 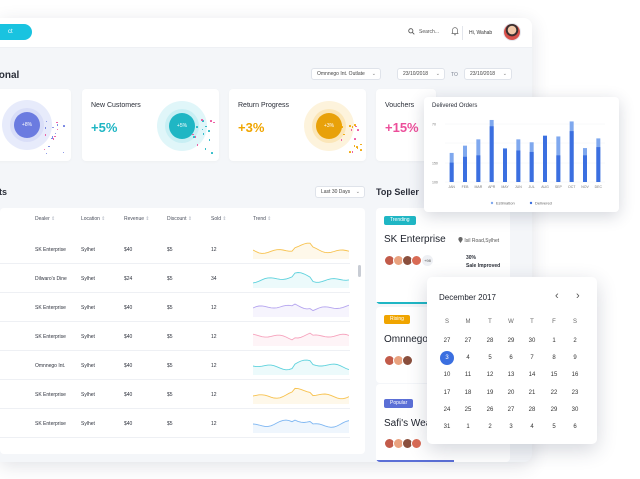 What do you see at coordinates (512, 32) in the screenshot?
I see `user-avatar` at bounding box center [512, 32].